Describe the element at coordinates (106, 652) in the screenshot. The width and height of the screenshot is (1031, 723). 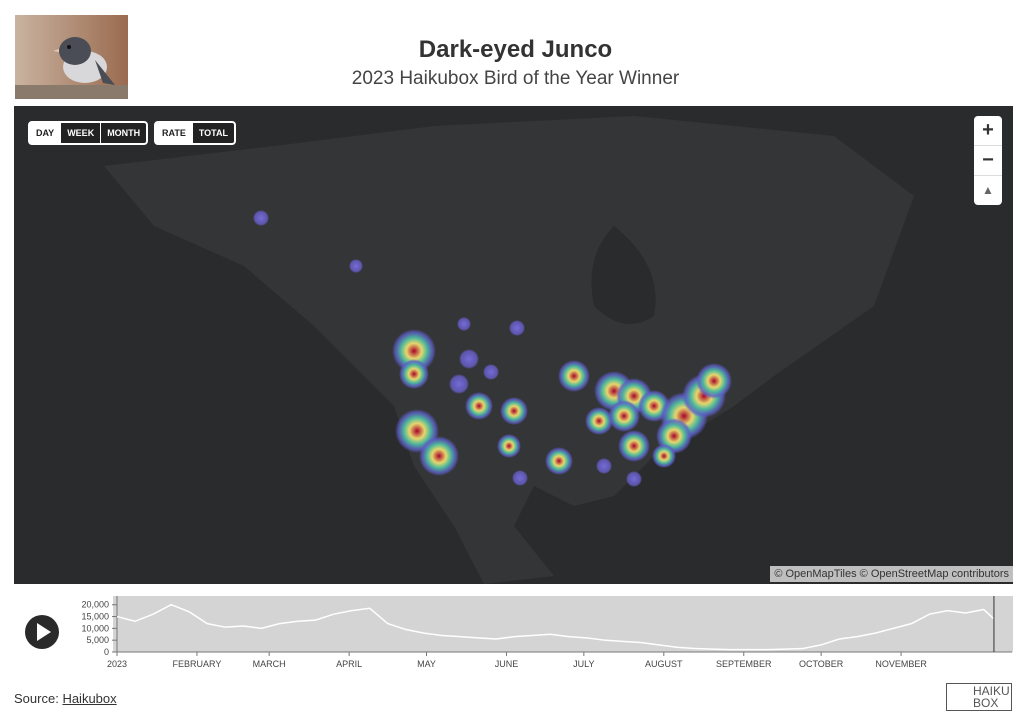
I see `y-tick-label: 0` at that location.